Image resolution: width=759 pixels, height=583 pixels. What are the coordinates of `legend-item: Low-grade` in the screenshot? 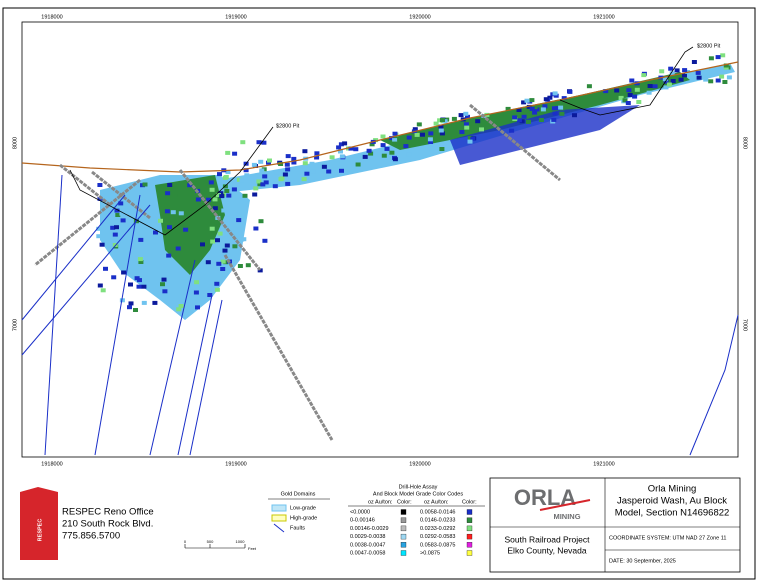 It's located at (303, 508).